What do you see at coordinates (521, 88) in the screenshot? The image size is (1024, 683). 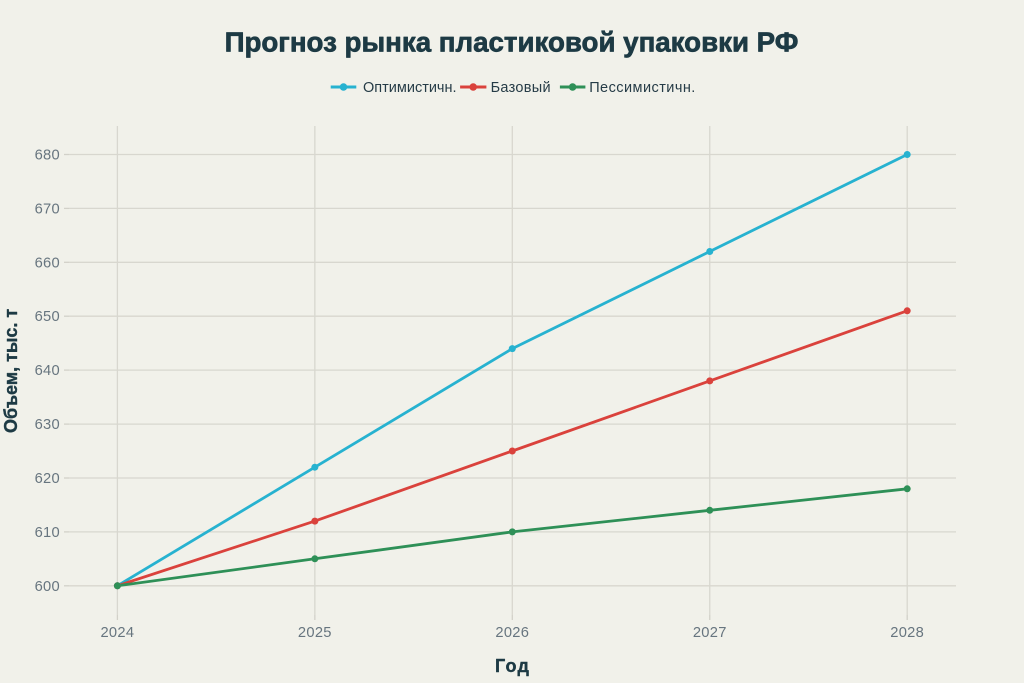 I see `svg-text: Базовый` at bounding box center [521, 88].